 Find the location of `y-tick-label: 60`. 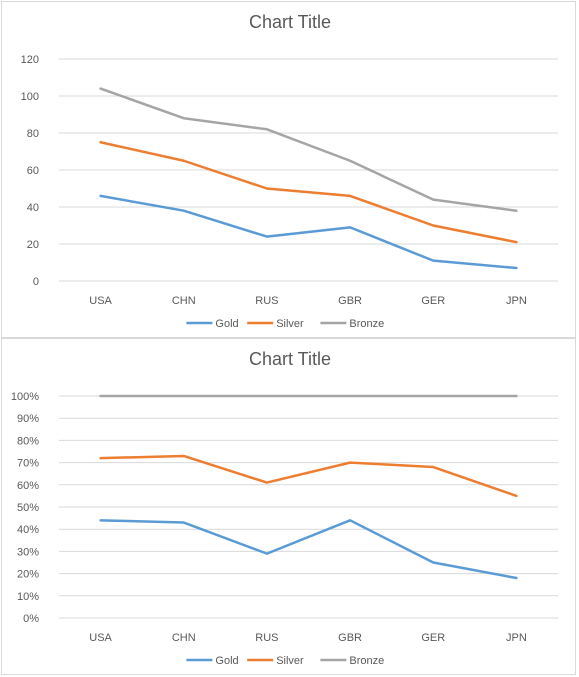

y-tick-label: 60 is located at coordinates (33, 171).